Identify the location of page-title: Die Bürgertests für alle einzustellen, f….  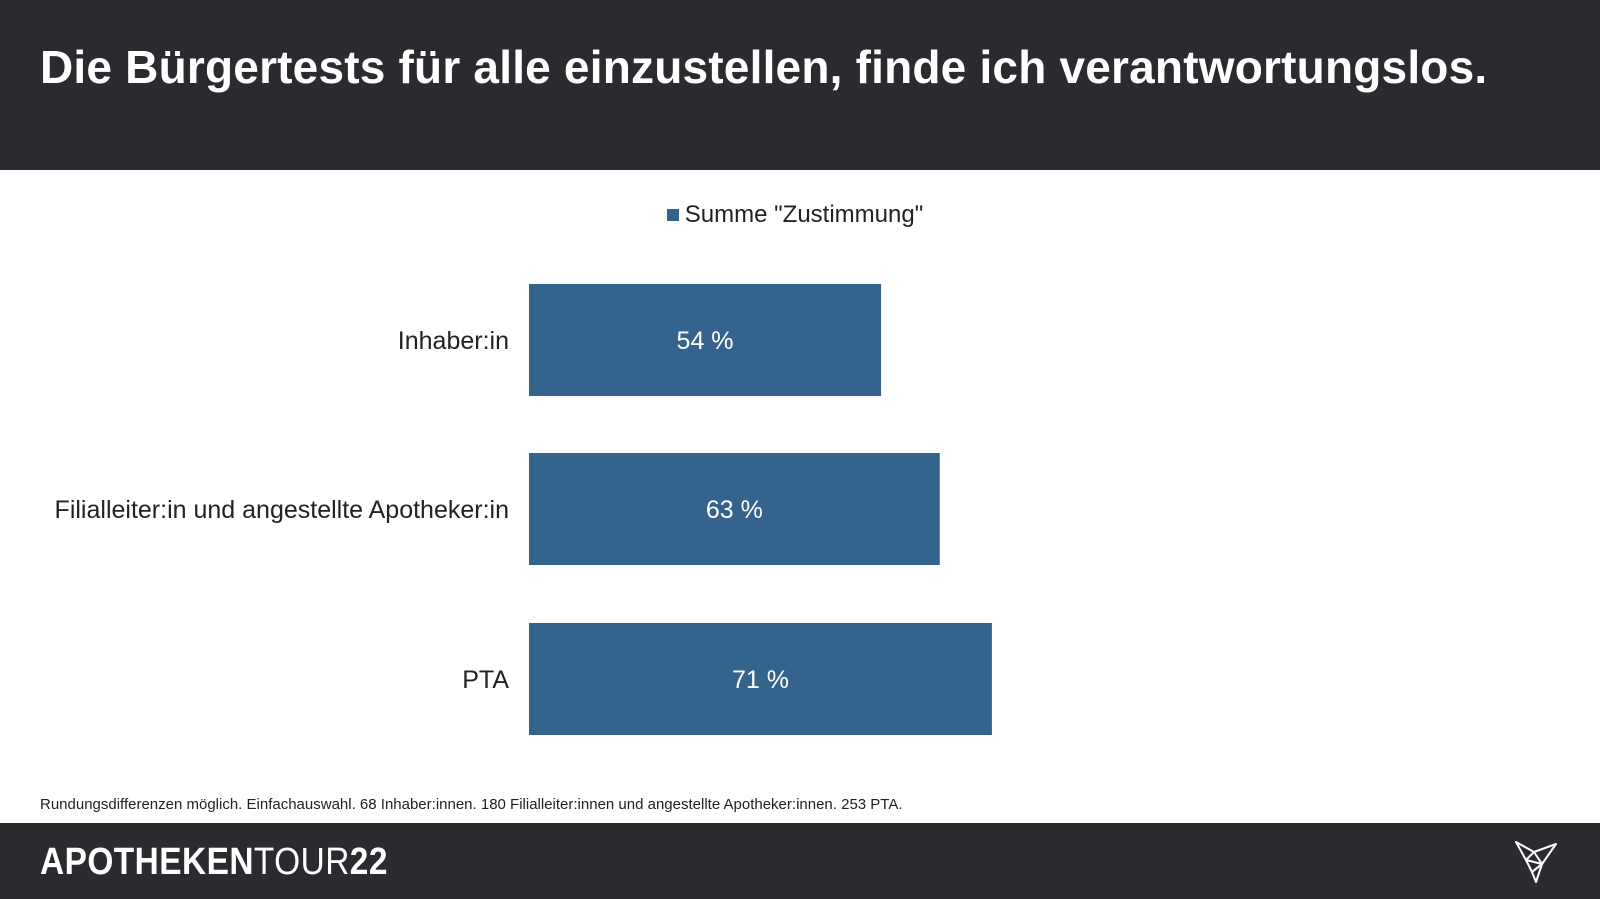
(764, 67).